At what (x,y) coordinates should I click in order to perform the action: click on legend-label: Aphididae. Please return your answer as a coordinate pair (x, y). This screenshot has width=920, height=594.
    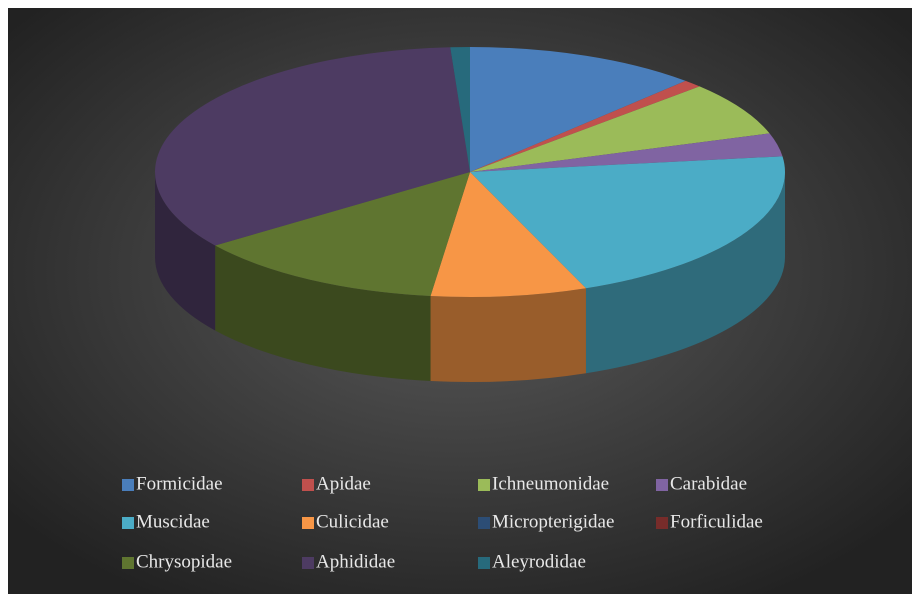
    Looking at the image, I should click on (355, 561).